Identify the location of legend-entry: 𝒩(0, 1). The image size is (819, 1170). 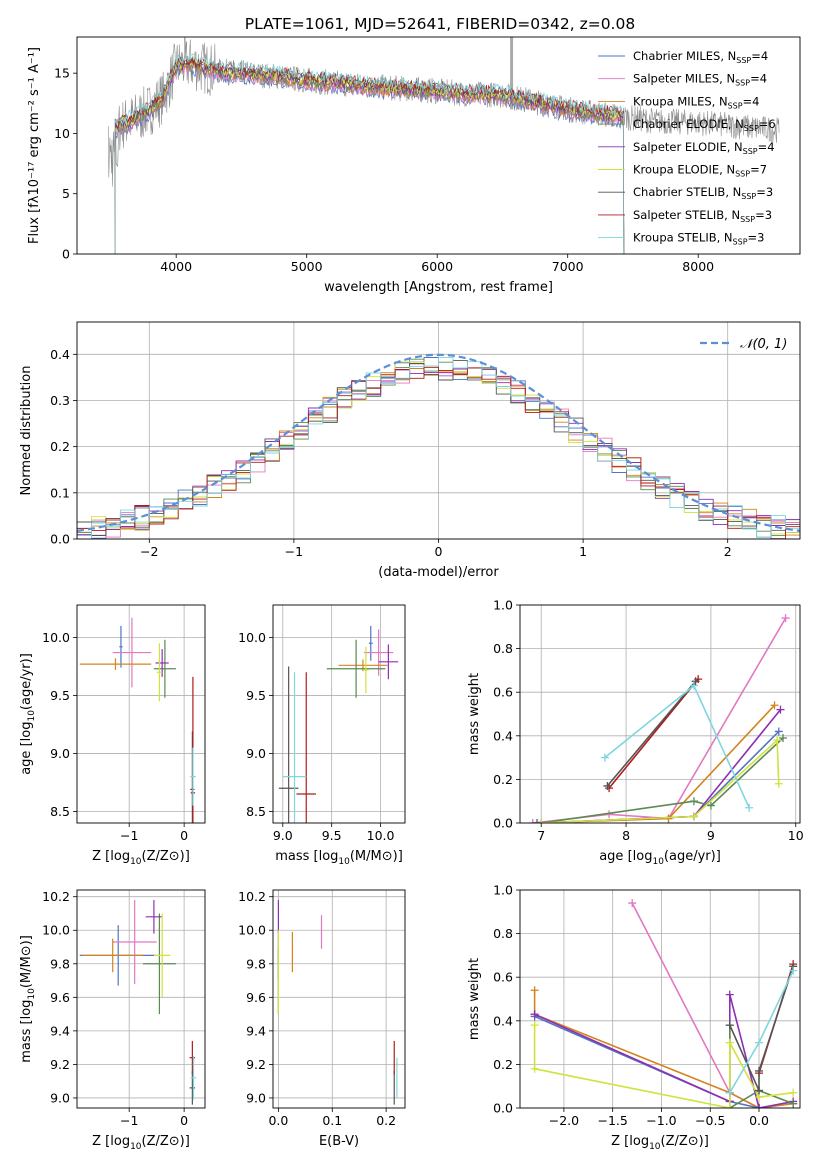
(763, 344).